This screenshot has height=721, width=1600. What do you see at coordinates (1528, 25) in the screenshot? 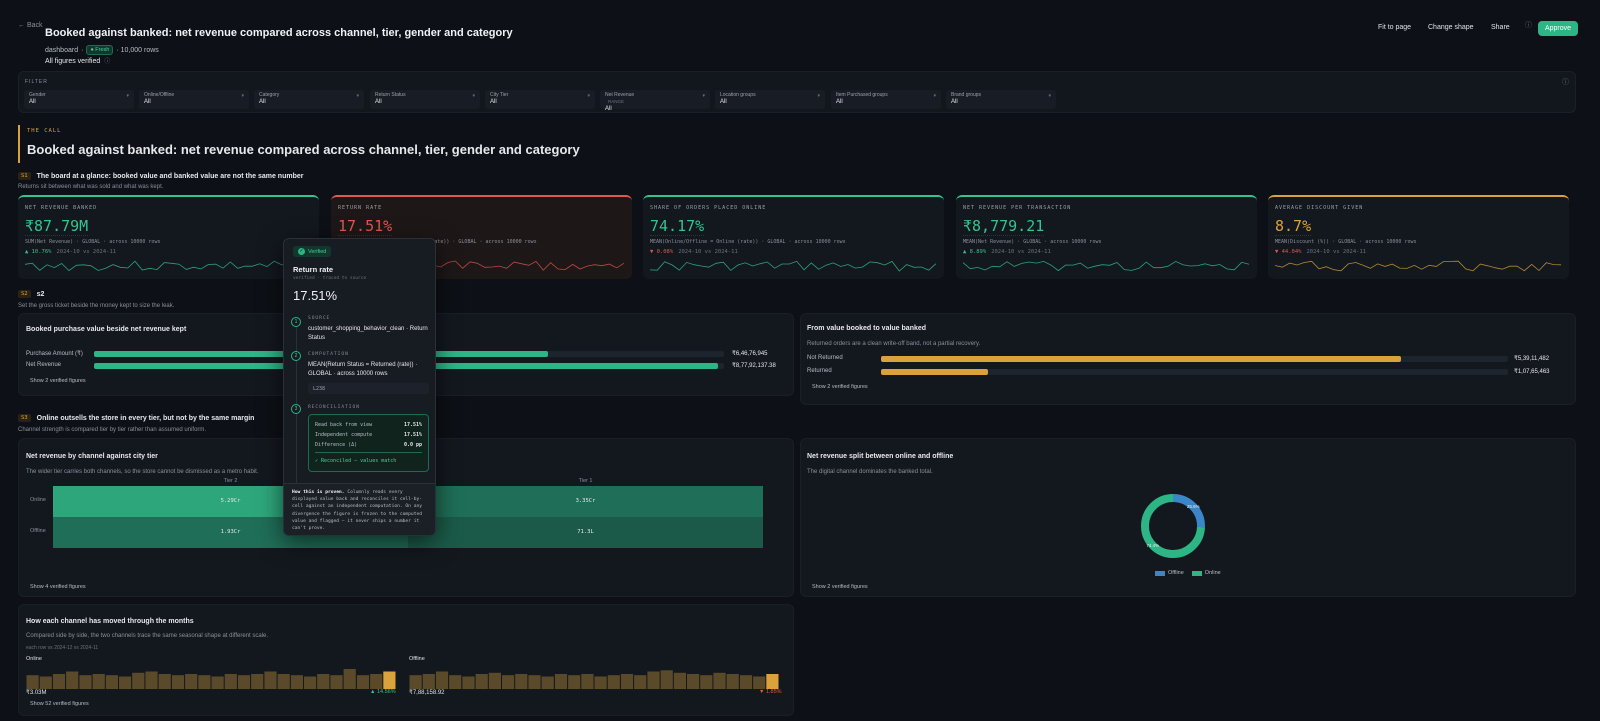
I see `help-icon: ⓘ` at bounding box center [1528, 25].